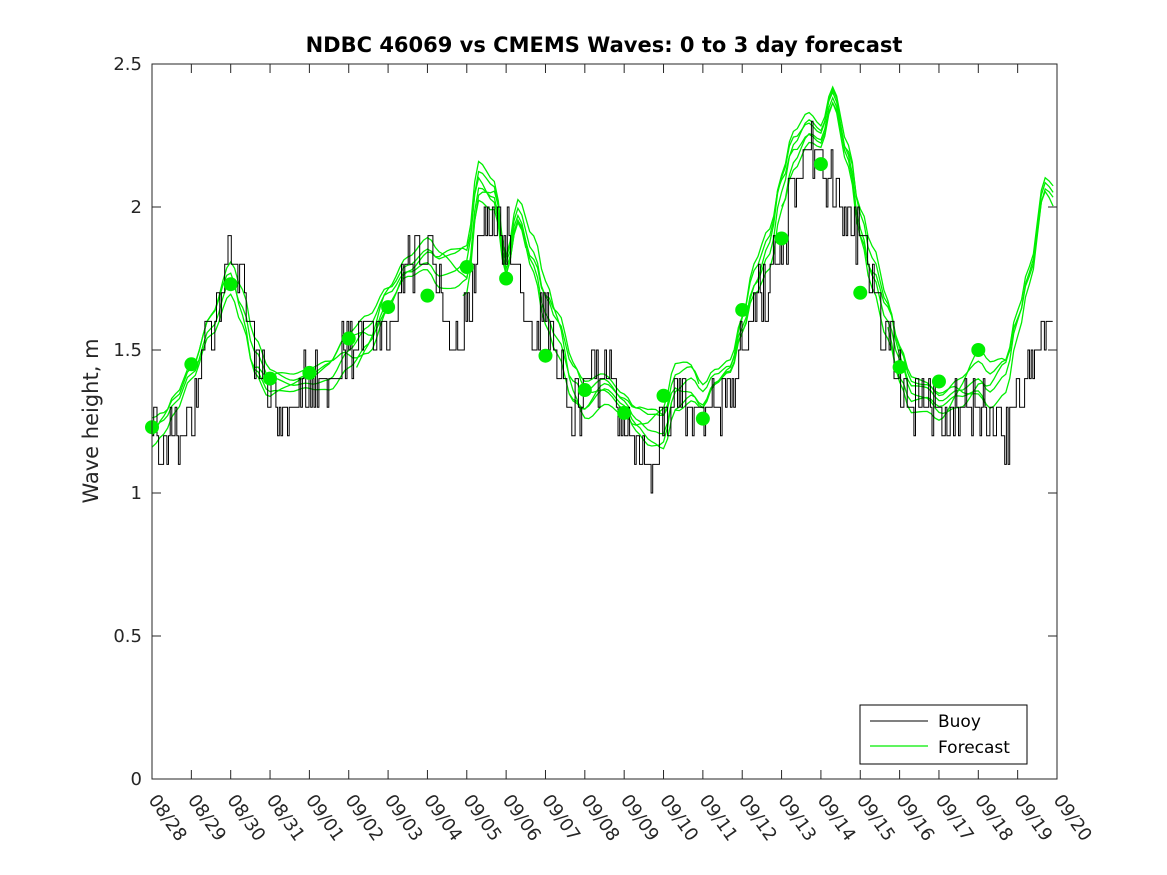 This screenshot has width=1167, height=875. Describe the element at coordinates (136, 493) in the screenshot. I see `y-tick-label: 1` at that location.